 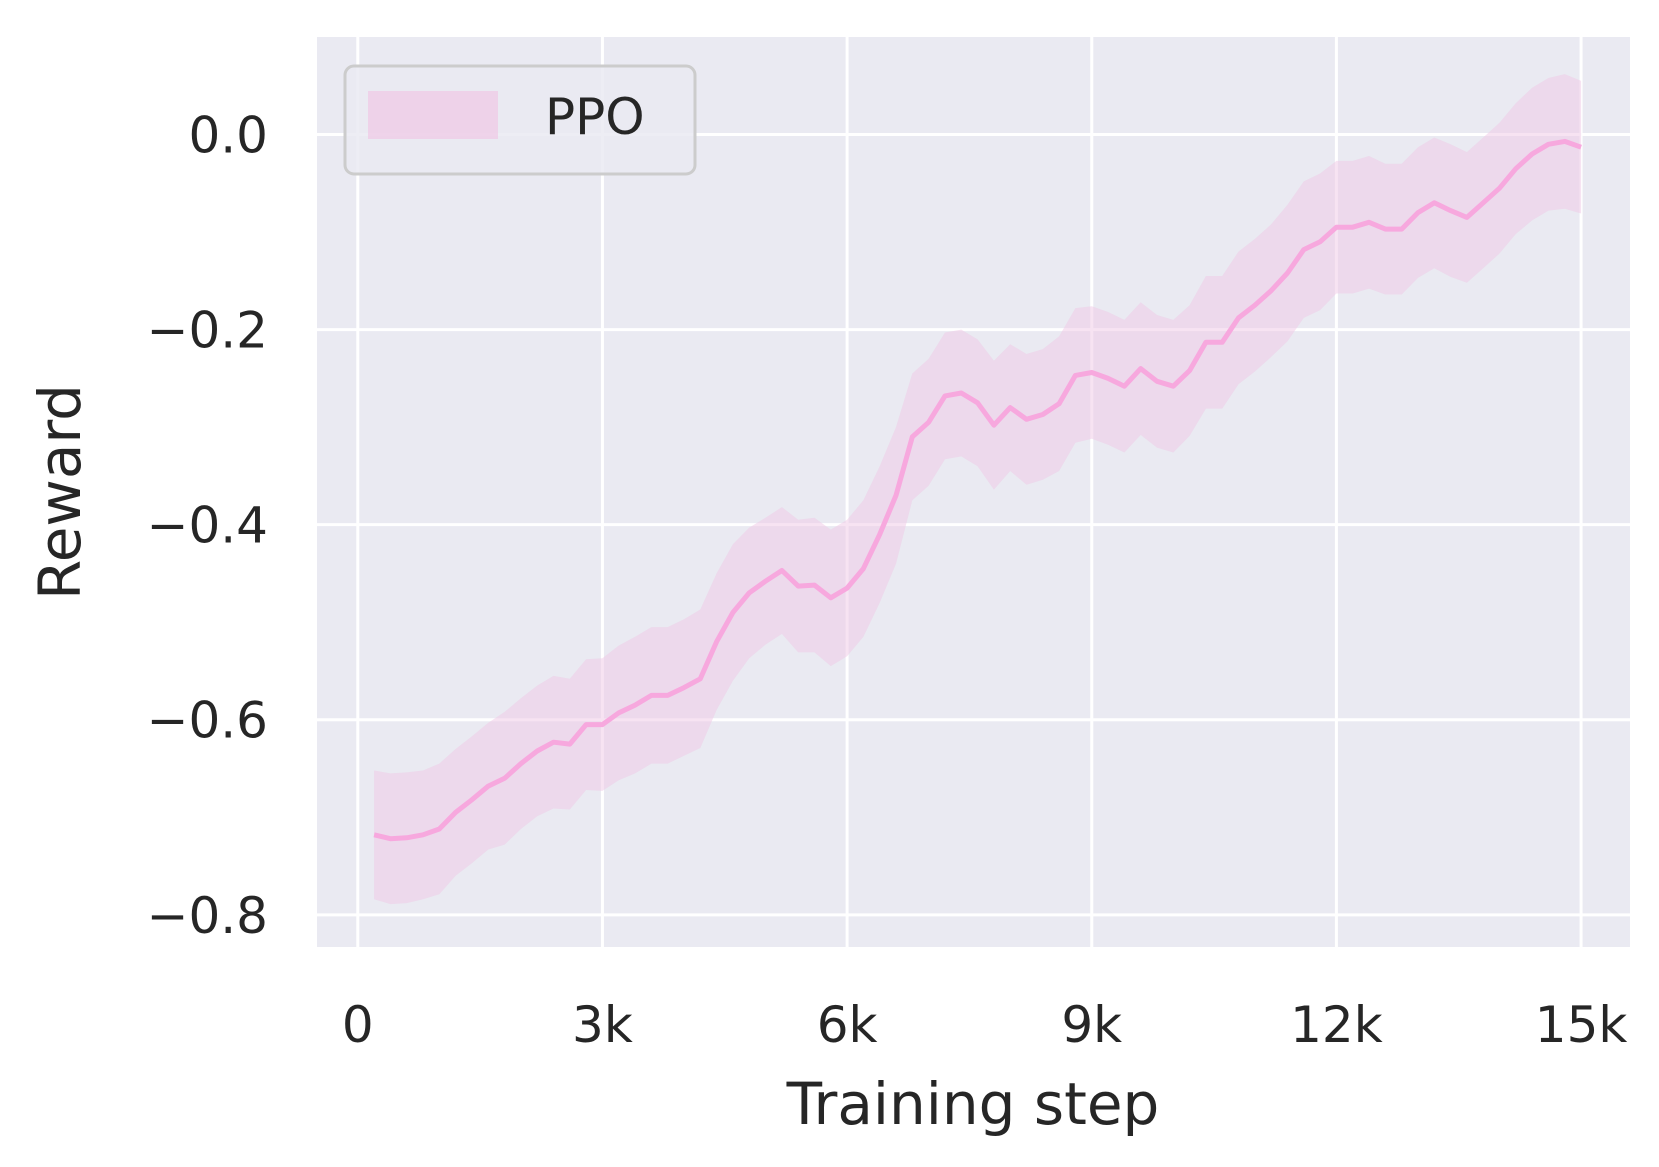 What do you see at coordinates (207, 721) in the screenshot?
I see `y-tick-label: −0.6` at bounding box center [207, 721].